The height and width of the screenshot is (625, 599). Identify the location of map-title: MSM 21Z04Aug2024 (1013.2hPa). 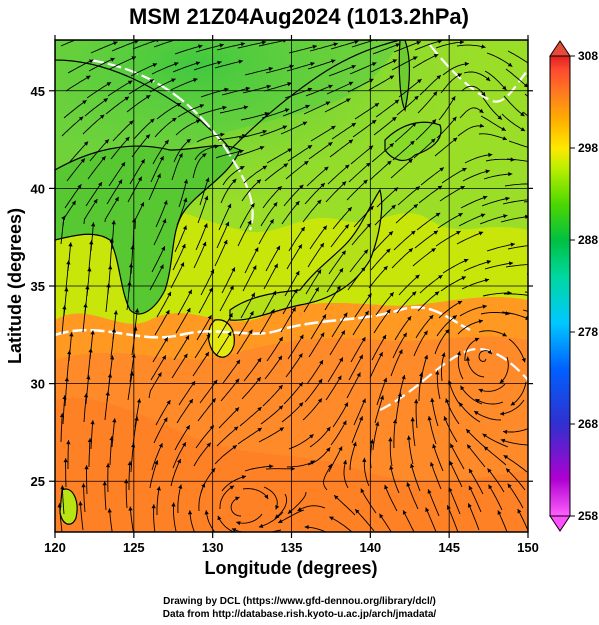
(299, 16).